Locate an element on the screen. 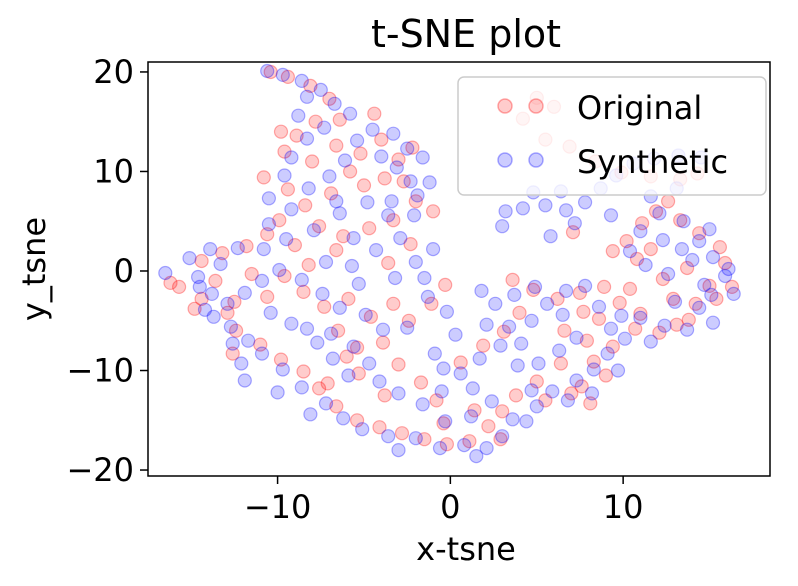 The height and width of the screenshot is (586, 798). y-axis-label: y_tsne is located at coordinates (34, 269).